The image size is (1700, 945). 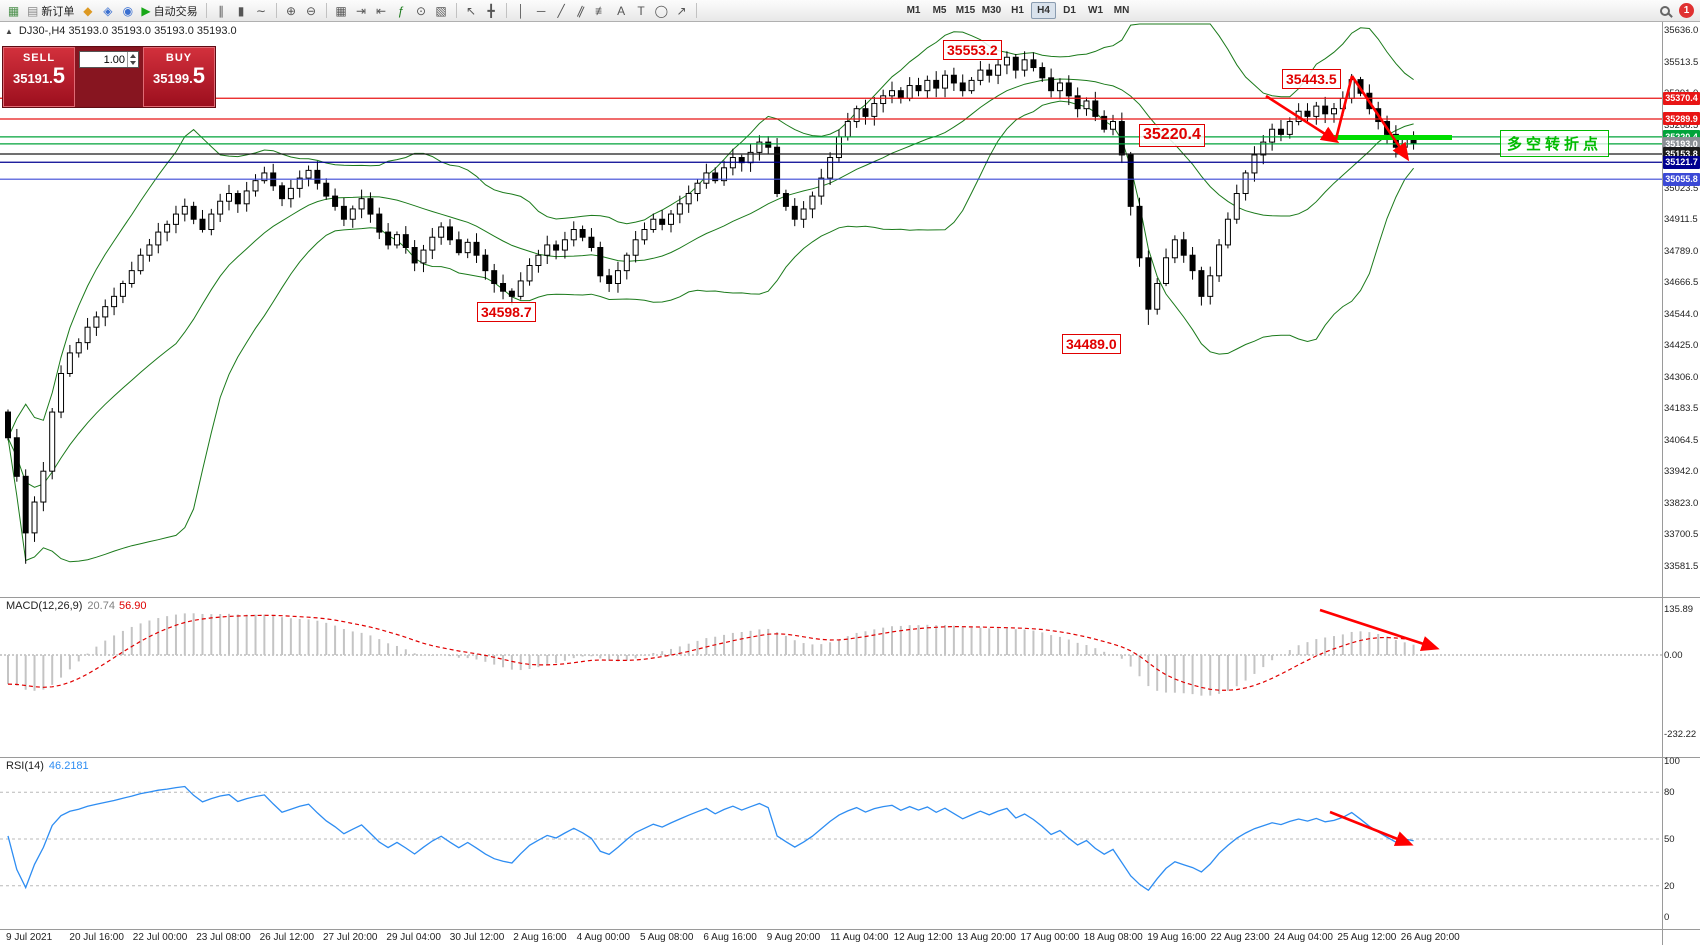 What do you see at coordinates (1662, 483) in the screenshot?
I see `price-axis-border` at bounding box center [1662, 483].